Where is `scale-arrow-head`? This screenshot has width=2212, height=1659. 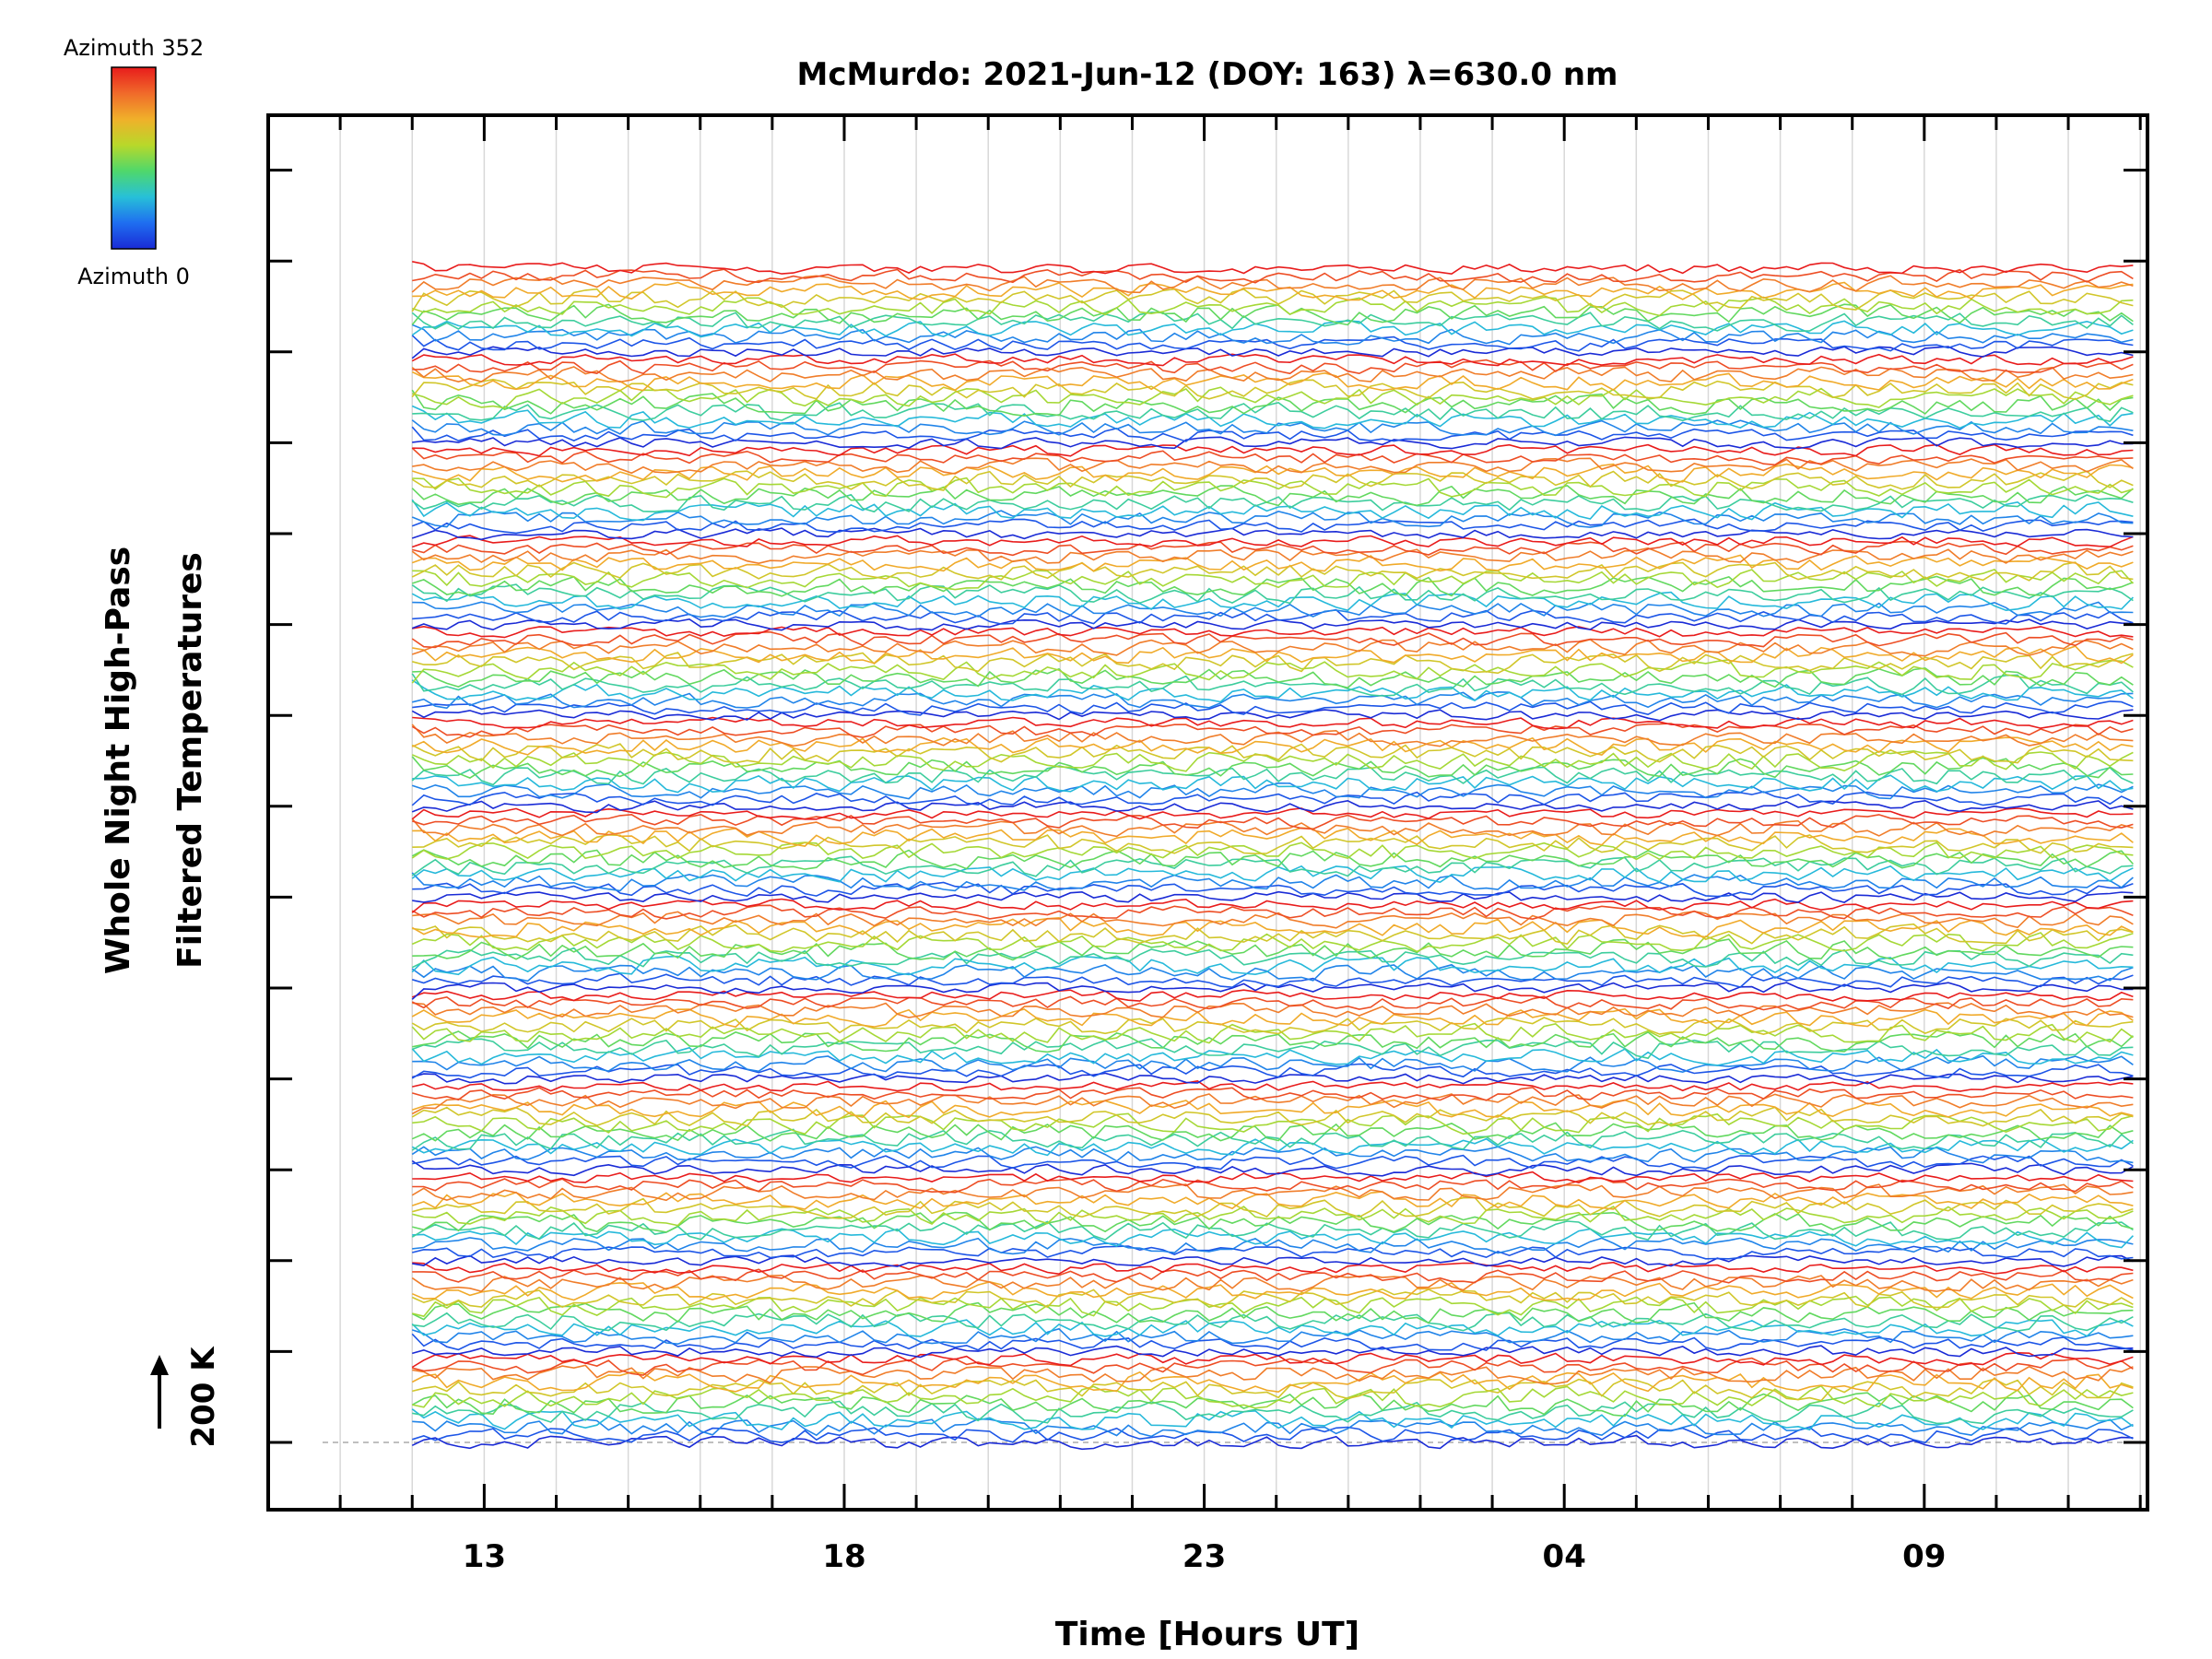 scale-arrow-head is located at coordinates (159, 1365).